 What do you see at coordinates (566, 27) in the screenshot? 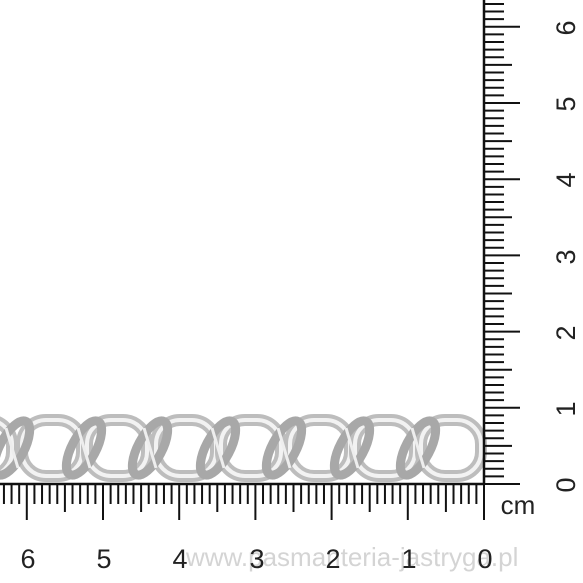
I see `ruler-side-label: 6` at bounding box center [566, 27].